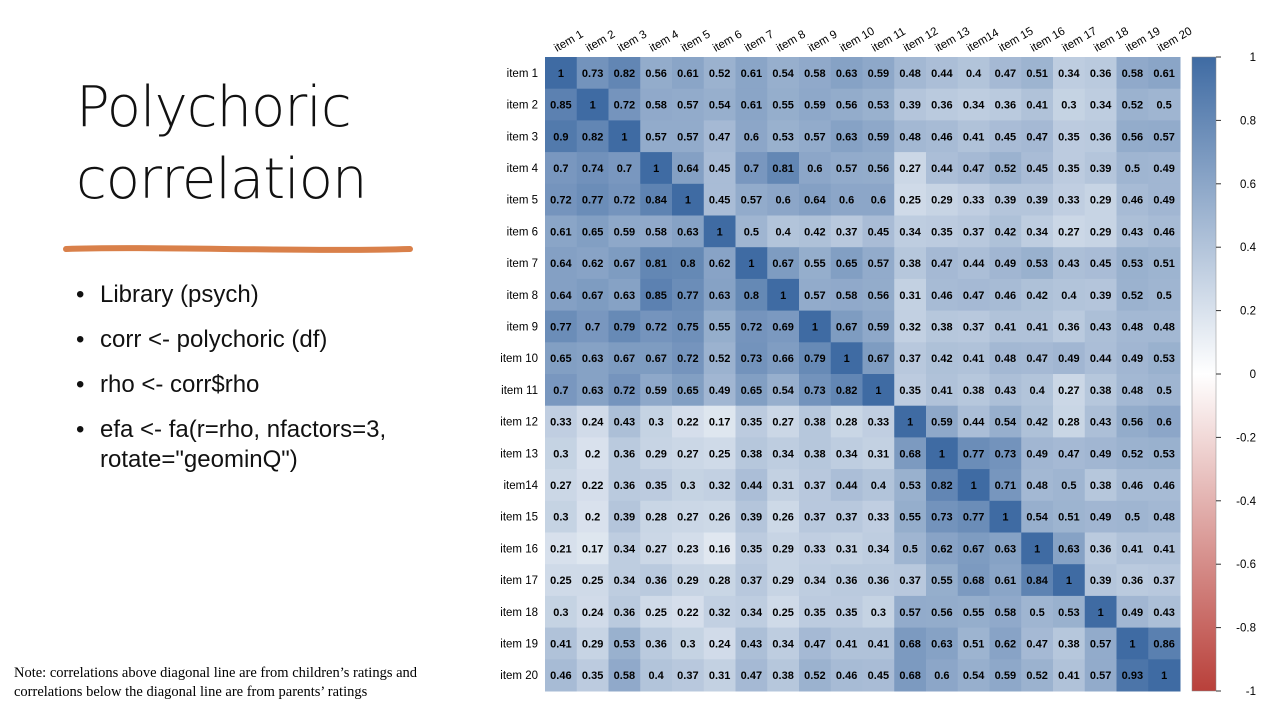 The image size is (1280, 720). I want to click on cell-label: 0.45, so click(719, 201).